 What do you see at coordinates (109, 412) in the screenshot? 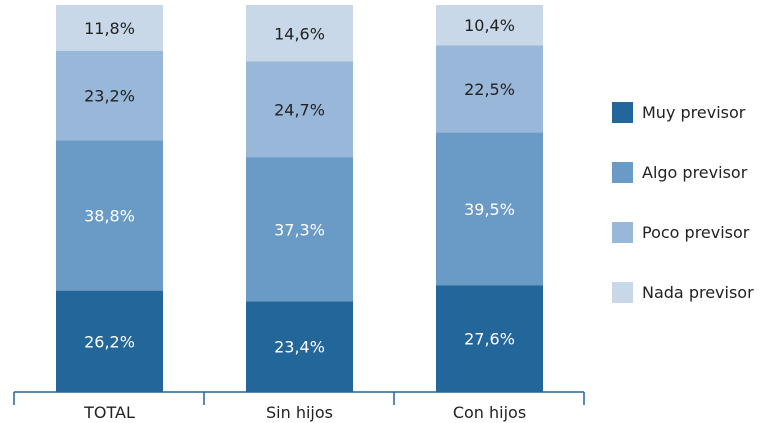
I see `category-label: TOTAL` at bounding box center [109, 412].